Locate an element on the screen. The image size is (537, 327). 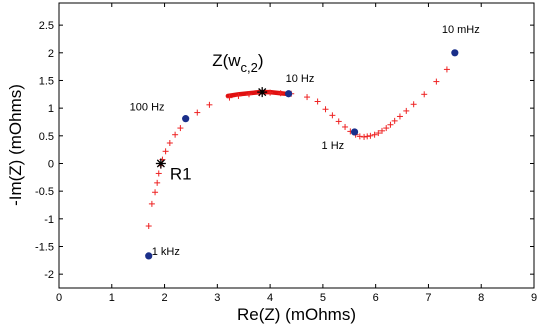
x-tick-label: 9 is located at coordinates (534, 298).